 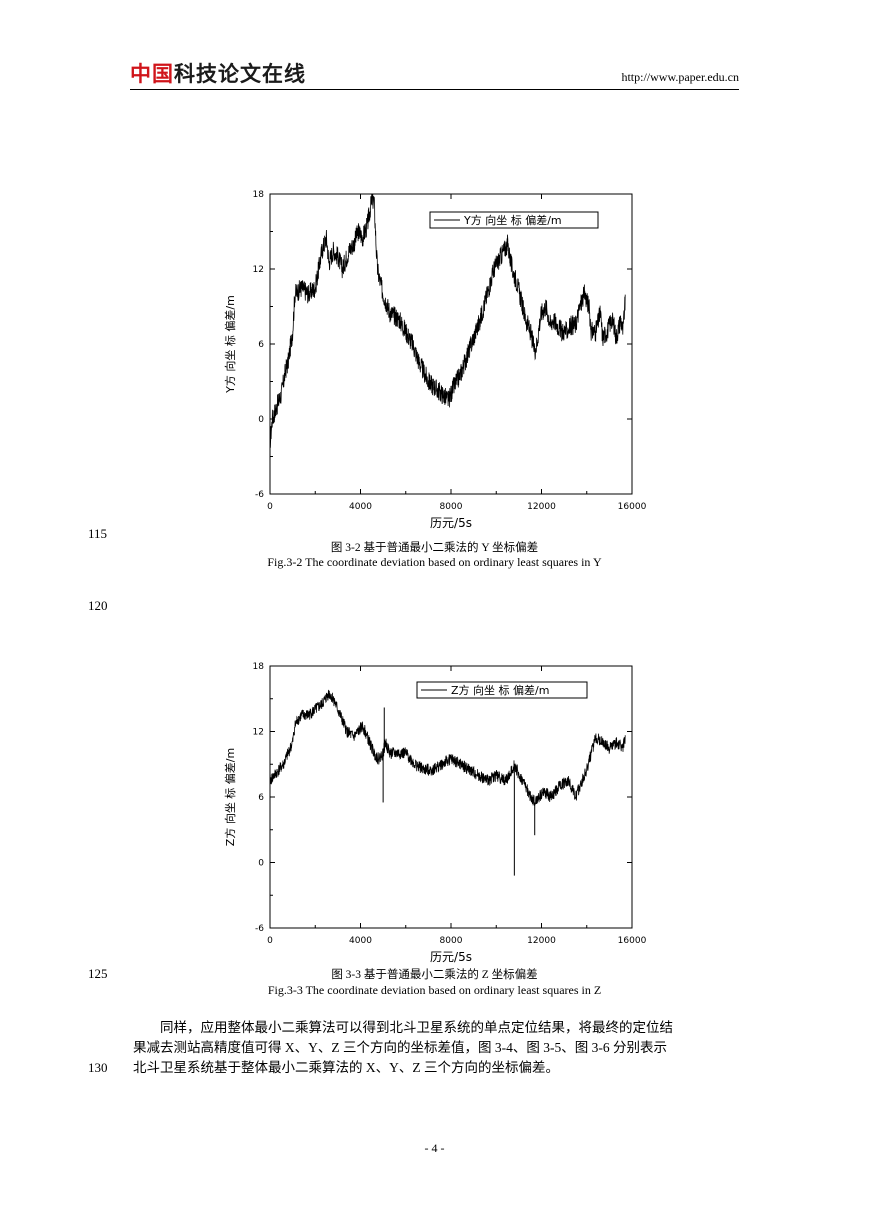 What do you see at coordinates (416, 1027) in the screenshot?
I see `paragraph-line: 同样，应用整体最小二乘算法可以得到北斗卫星系统的单点定位结果，将最终的定位结` at bounding box center [416, 1027].